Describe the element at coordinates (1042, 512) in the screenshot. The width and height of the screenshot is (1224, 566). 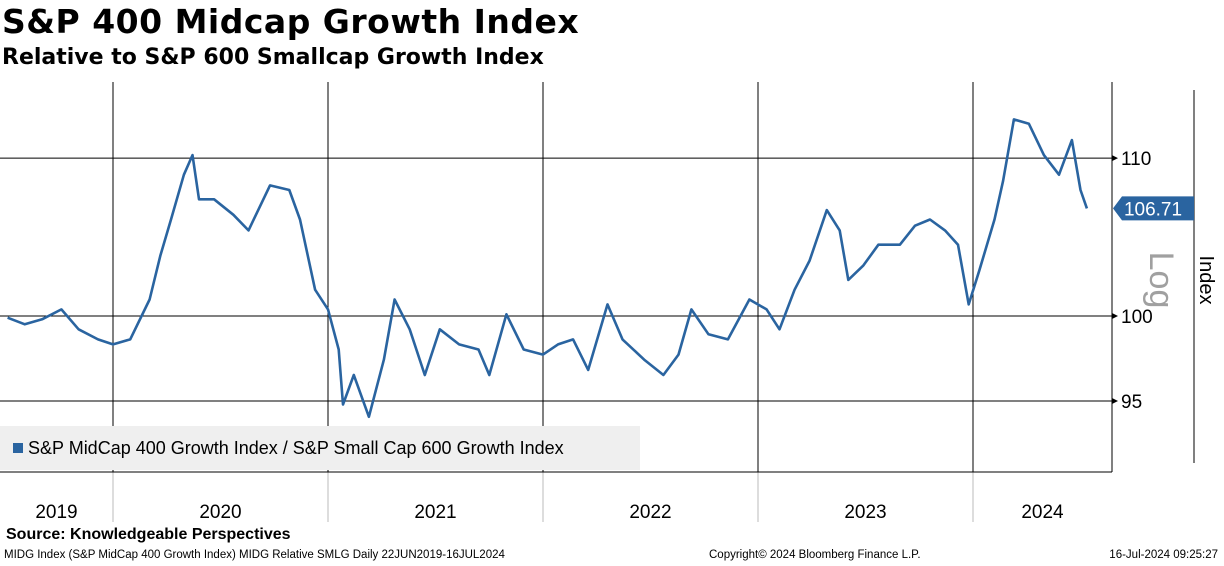
I see `x-tick-label: 2024` at that location.